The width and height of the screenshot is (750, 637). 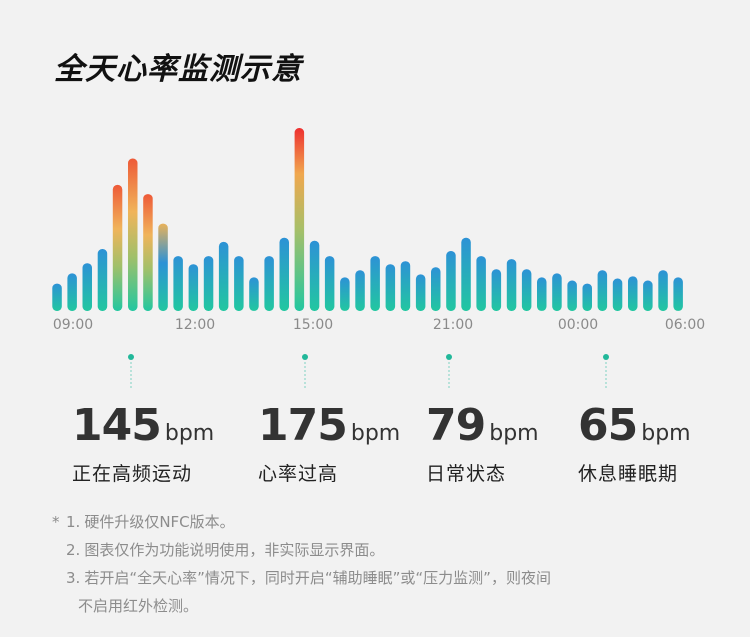 What do you see at coordinates (178, 69) in the screenshot?
I see `page-title: 全天心率监测示意` at bounding box center [178, 69].